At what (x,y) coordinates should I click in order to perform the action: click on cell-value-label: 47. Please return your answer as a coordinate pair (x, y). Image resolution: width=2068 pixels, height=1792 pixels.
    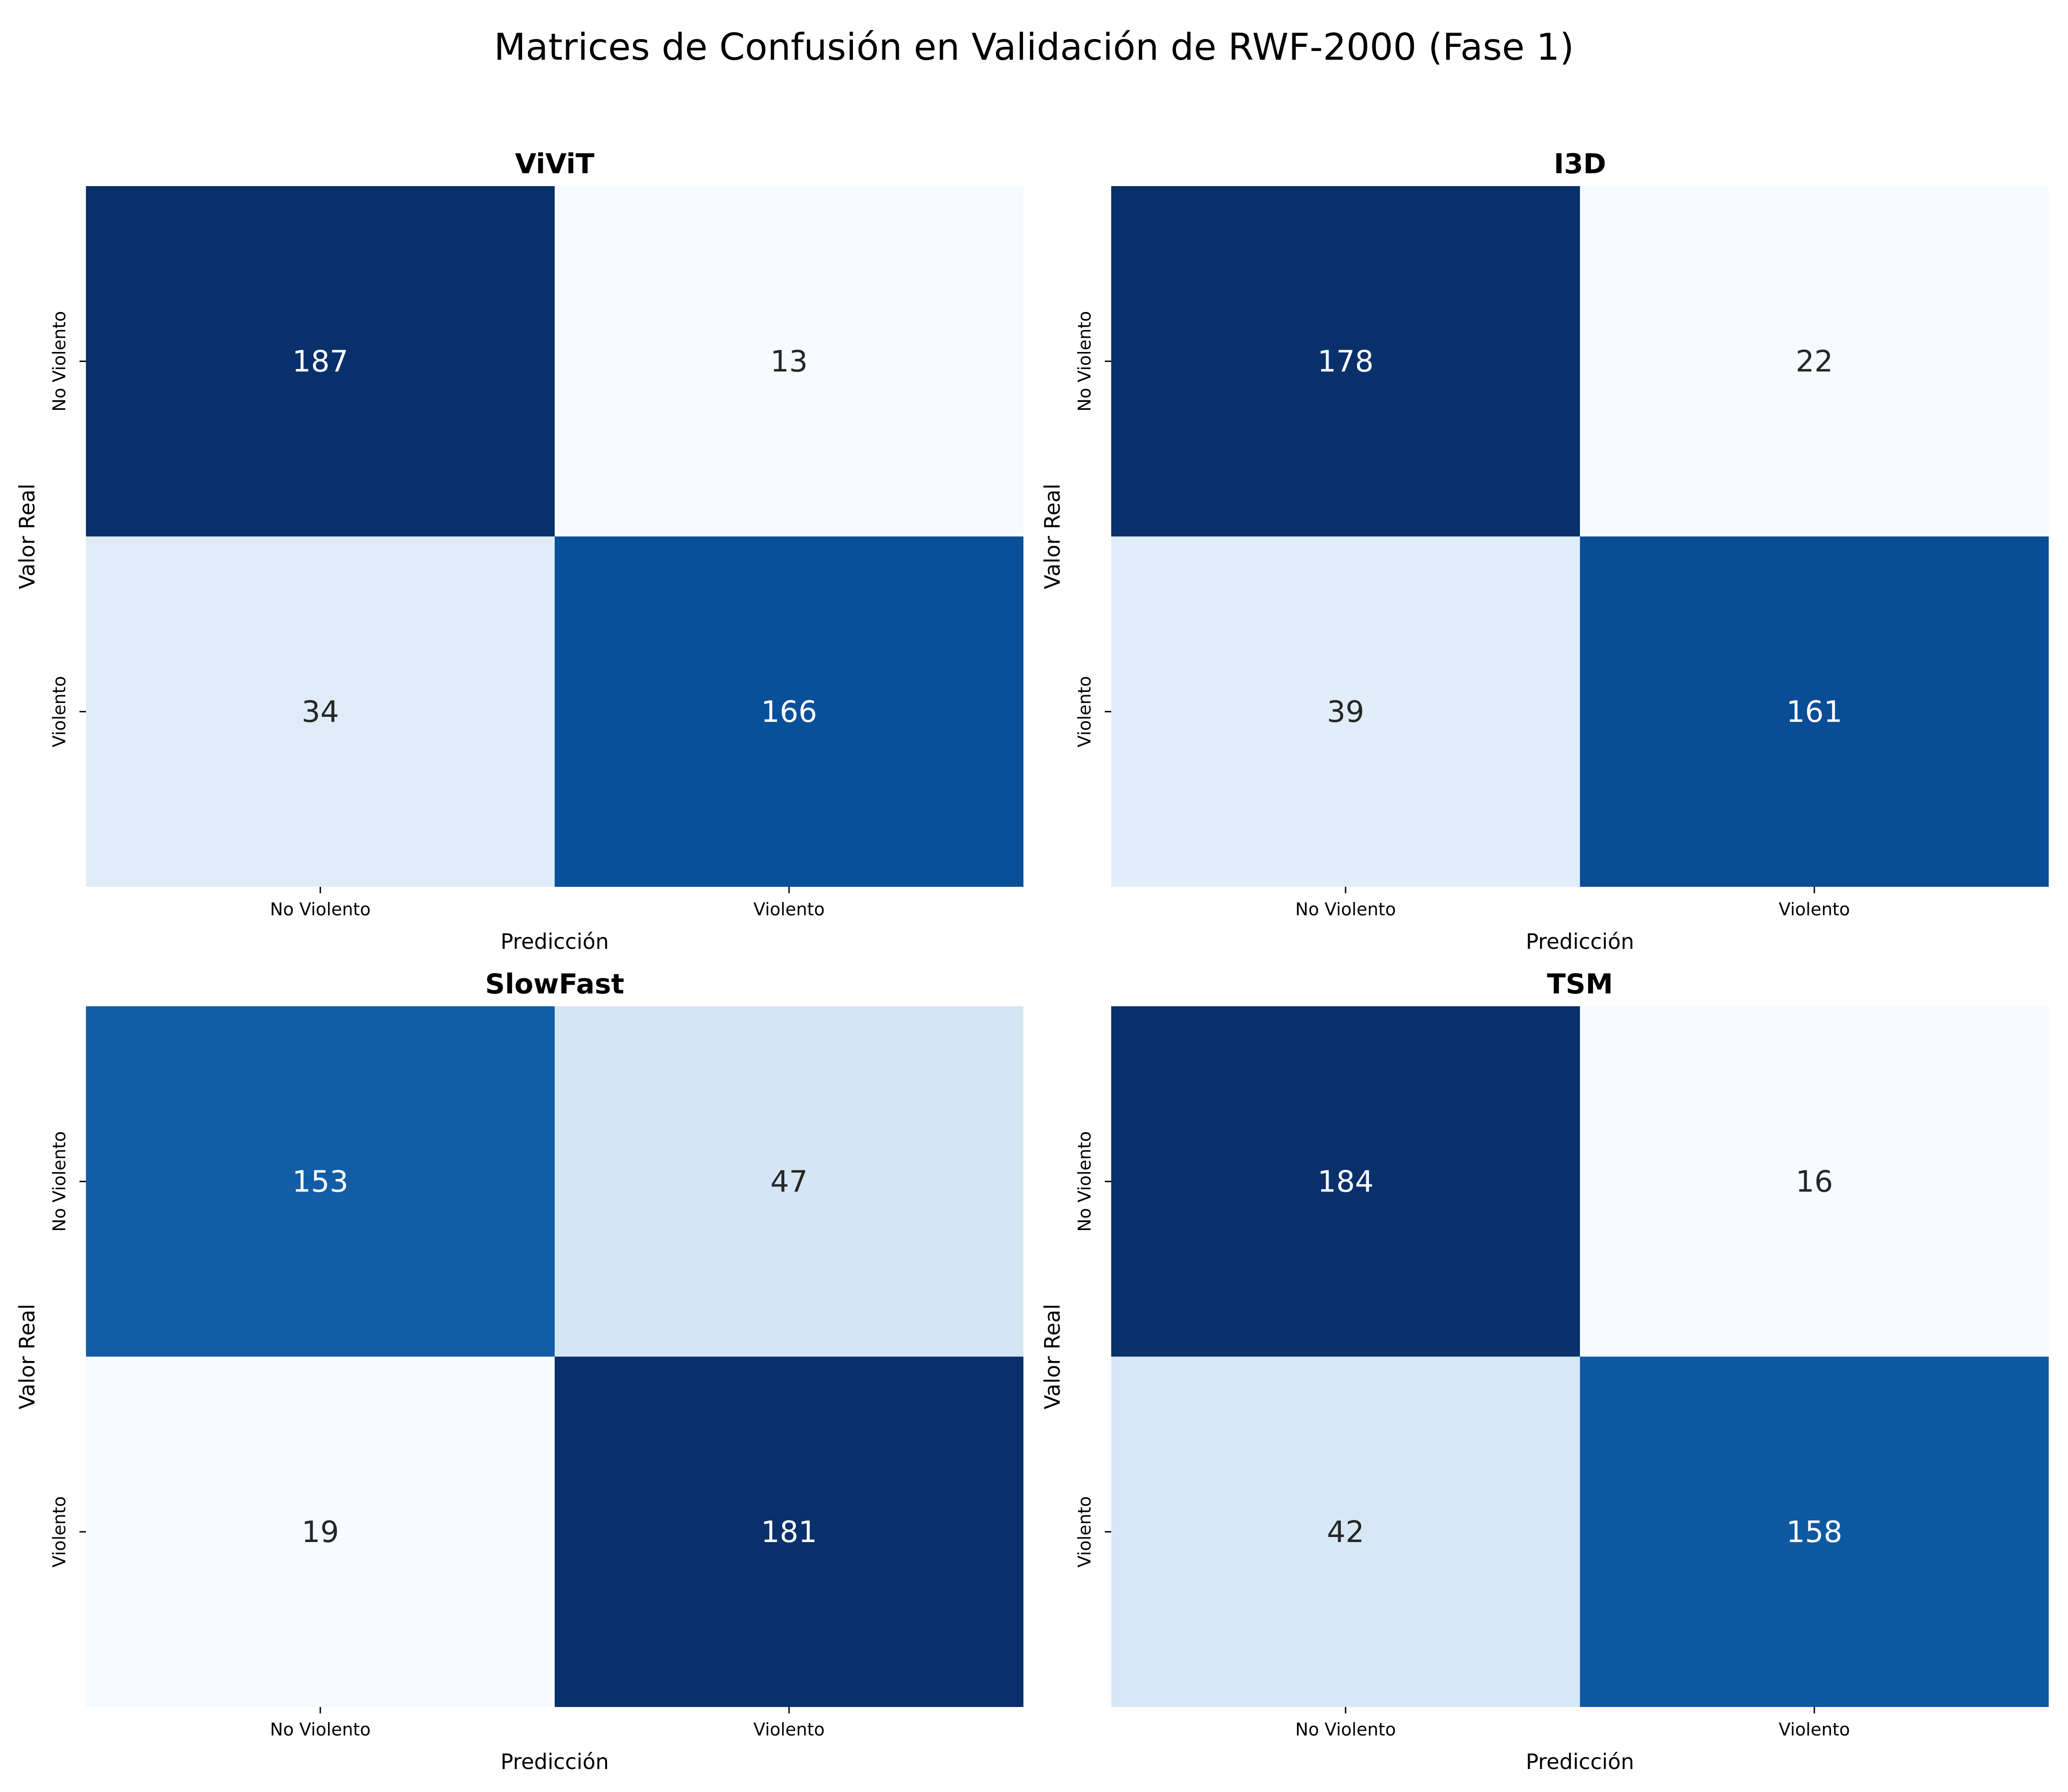
    Looking at the image, I should click on (788, 1182).